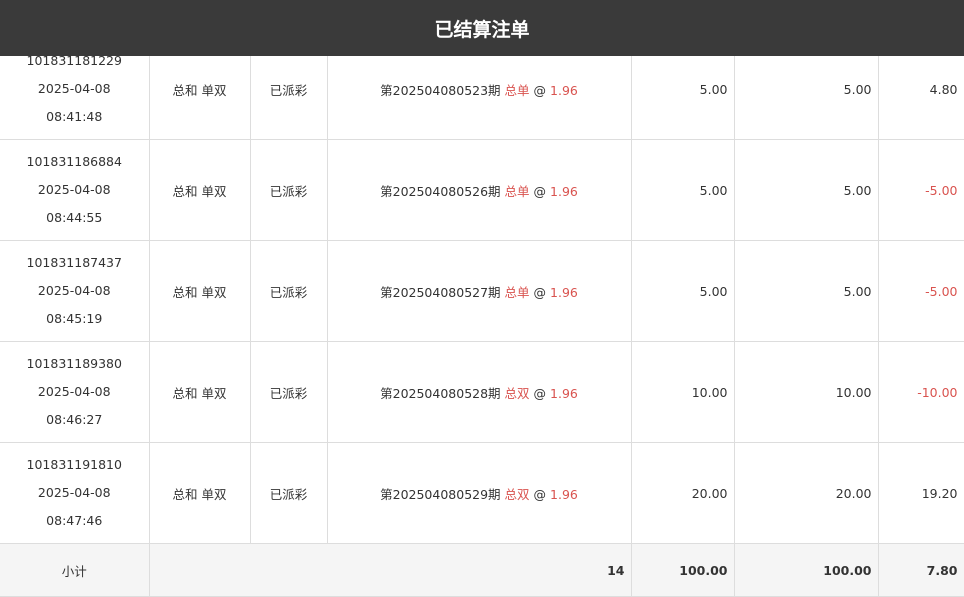 The image size is (964, 597). I want to click on bet-period: 第202504080529期, so click(440, 494).